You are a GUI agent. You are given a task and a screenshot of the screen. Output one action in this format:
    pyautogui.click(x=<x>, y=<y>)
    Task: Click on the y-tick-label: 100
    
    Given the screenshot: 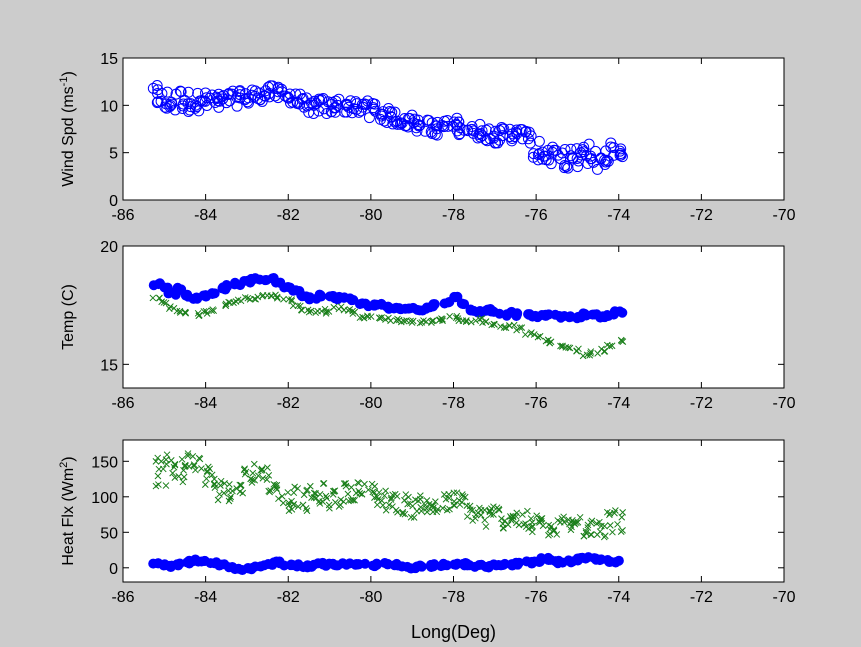 What is the action you would take?
    pyautogui.click(x=104, y=498)
    